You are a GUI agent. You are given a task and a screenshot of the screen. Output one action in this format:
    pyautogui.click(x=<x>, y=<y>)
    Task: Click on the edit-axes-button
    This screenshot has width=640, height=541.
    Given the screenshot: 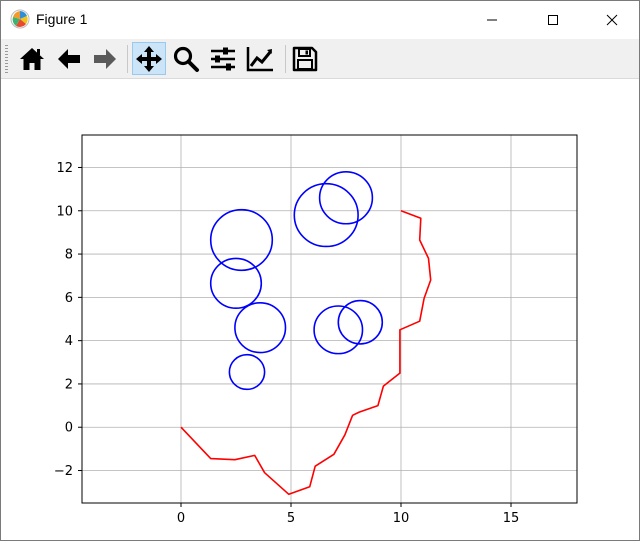 What is the action you would take?
    pyautogui.click(x=260, y=58)
    